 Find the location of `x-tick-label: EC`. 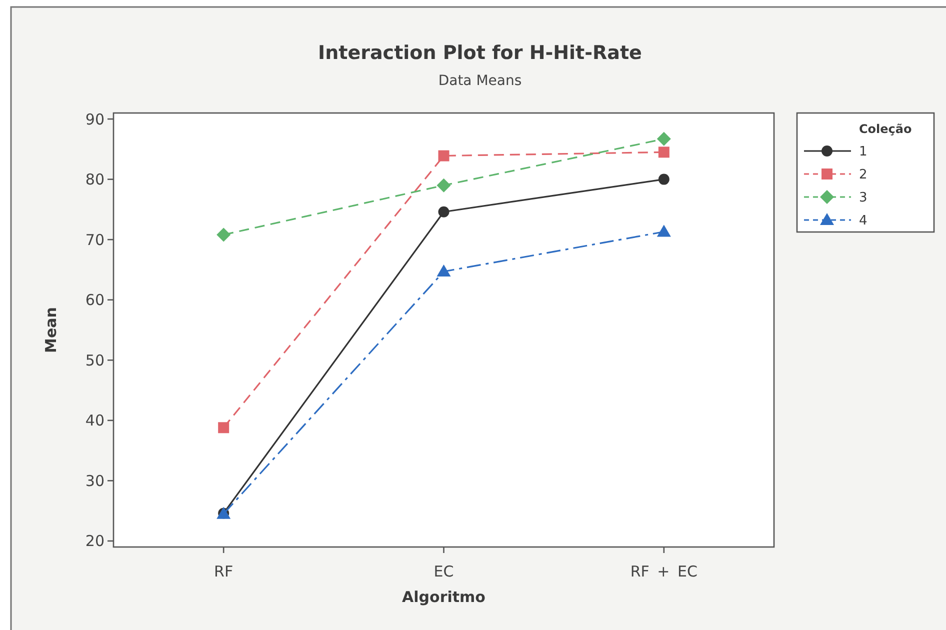

x-tick-label: EC is located at coordinates (444, 571).